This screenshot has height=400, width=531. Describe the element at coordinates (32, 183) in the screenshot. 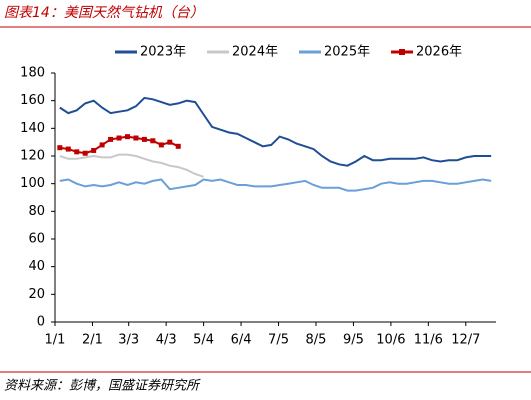

I see `y-tick-label: 100` at that location.